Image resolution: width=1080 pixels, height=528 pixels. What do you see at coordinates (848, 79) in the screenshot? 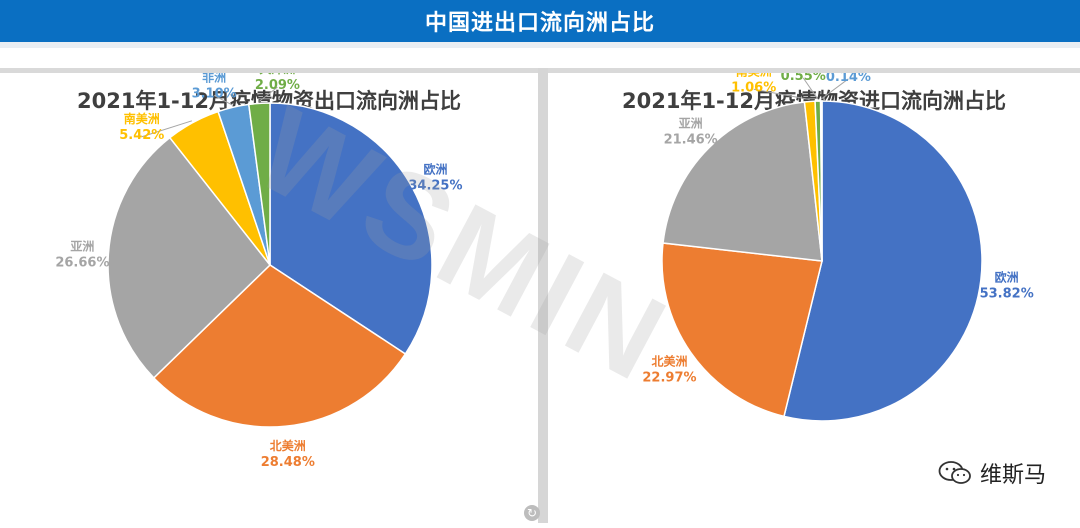
I see `slice-value-africa: 0.14%` at bounding box center [848, 79].